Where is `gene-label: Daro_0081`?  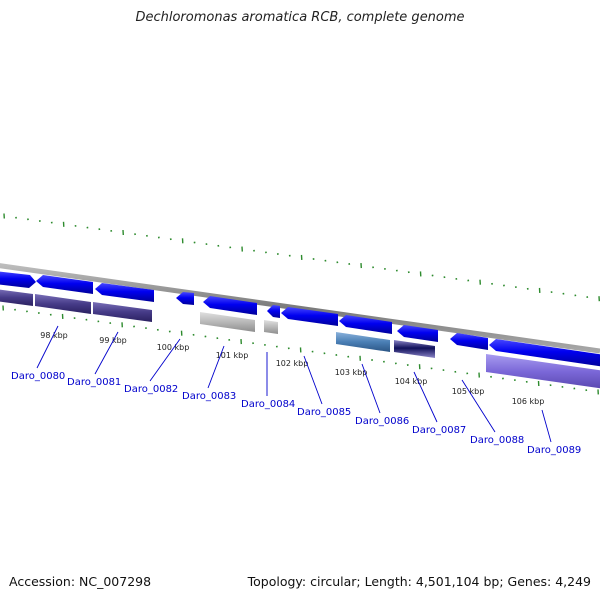
gene-label: Daro_0081 is located at coordinates (94, 382).